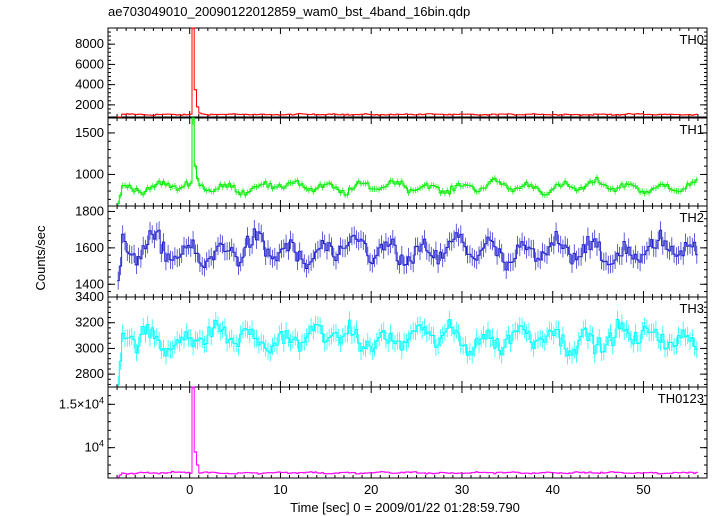  What do you see at coordinates (40, 258) in the screenshot?
I see `y-axis-label: Counts/sec` at bounding box center [40, 258].